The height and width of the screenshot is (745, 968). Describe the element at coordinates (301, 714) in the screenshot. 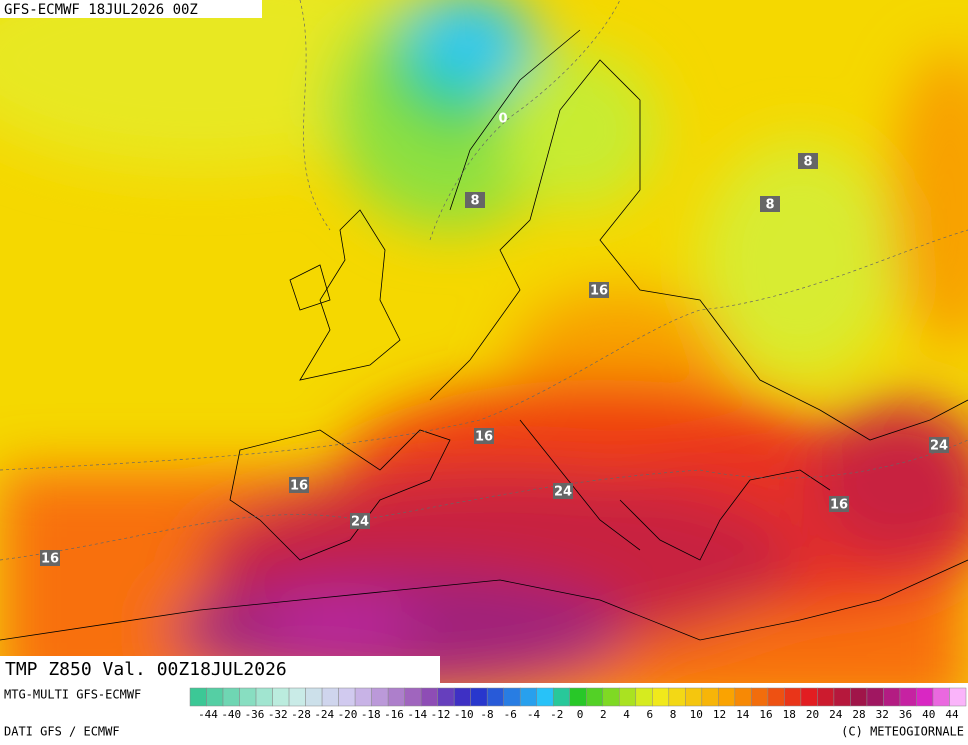

I see `colorbar-tick-label: -28` at that location.